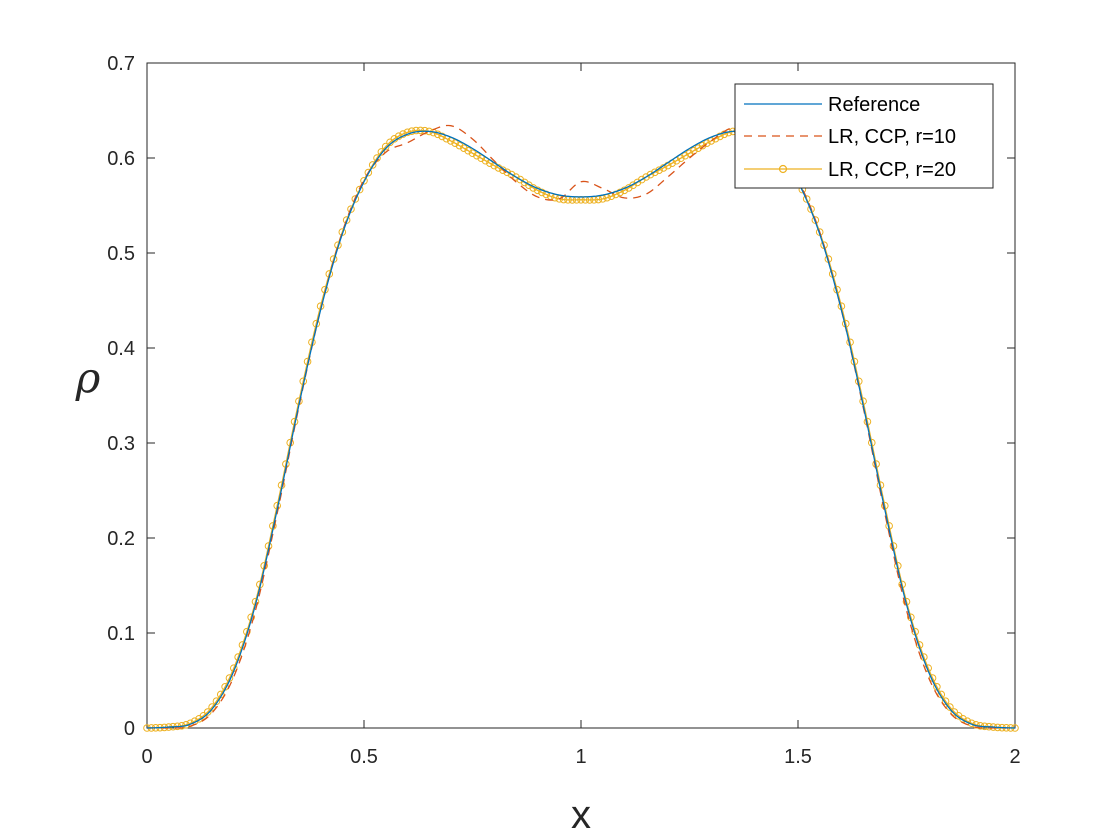 The height and width of the screenshot is (840, 1120). What do you see at coordinates (88, 377) in the screenshot?
I see `y-axis-label: ρ` at bounding box center [88, 377].